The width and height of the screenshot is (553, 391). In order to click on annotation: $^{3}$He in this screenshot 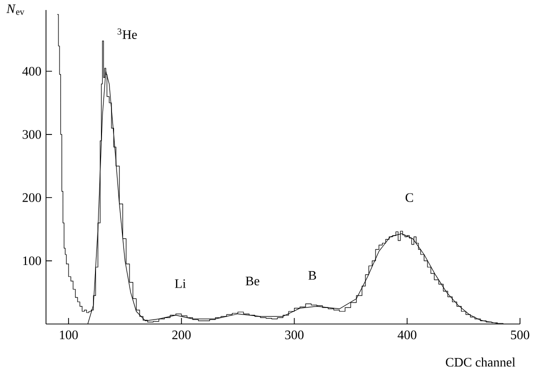, I will do `click(127, 33)`.